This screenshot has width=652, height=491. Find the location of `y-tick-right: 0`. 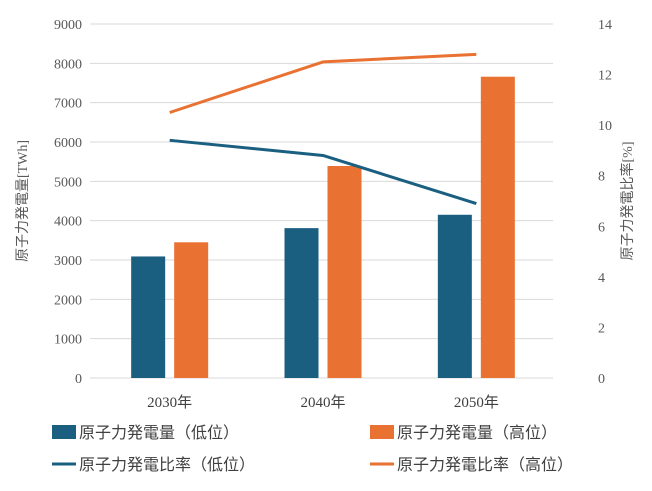

y-tick-right: 0 is located at coordinates (601, 379).